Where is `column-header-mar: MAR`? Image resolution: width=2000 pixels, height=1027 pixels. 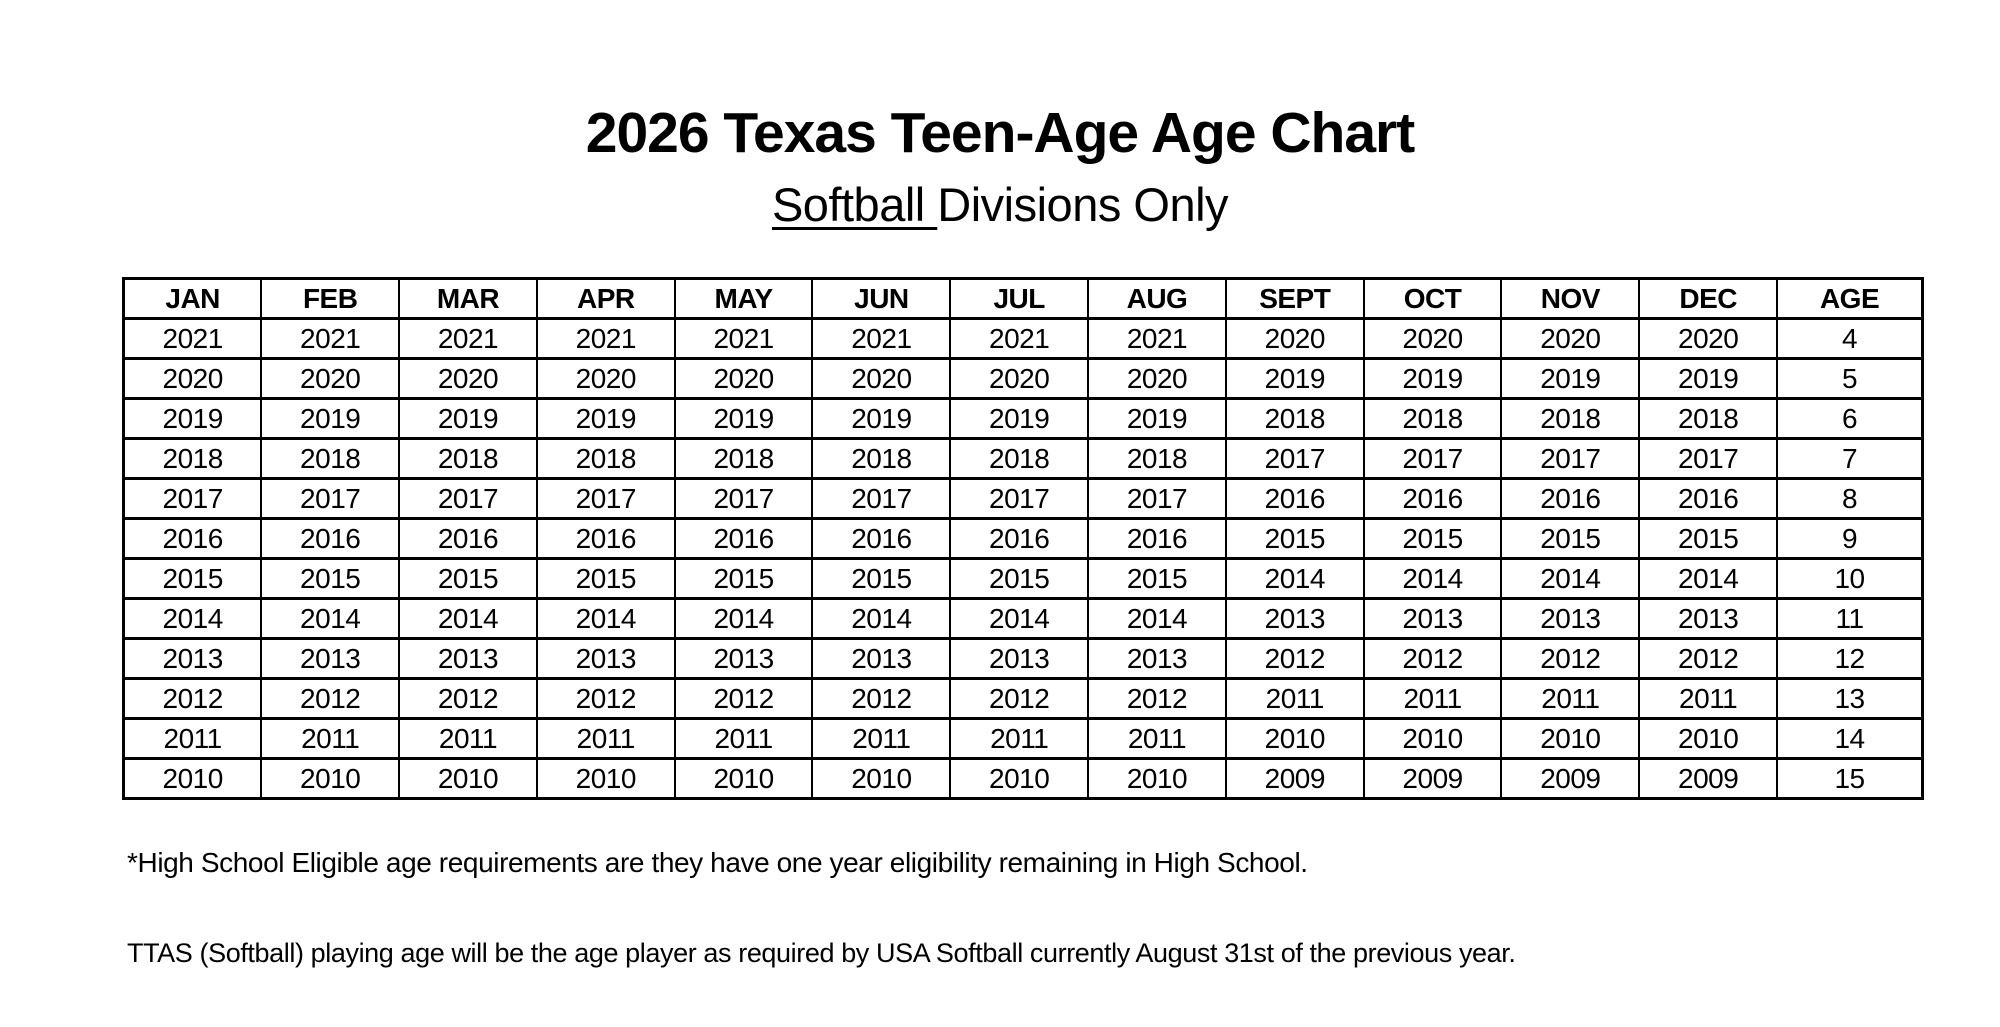
column-header-mar: MAR is located at coordinates (468, 298).